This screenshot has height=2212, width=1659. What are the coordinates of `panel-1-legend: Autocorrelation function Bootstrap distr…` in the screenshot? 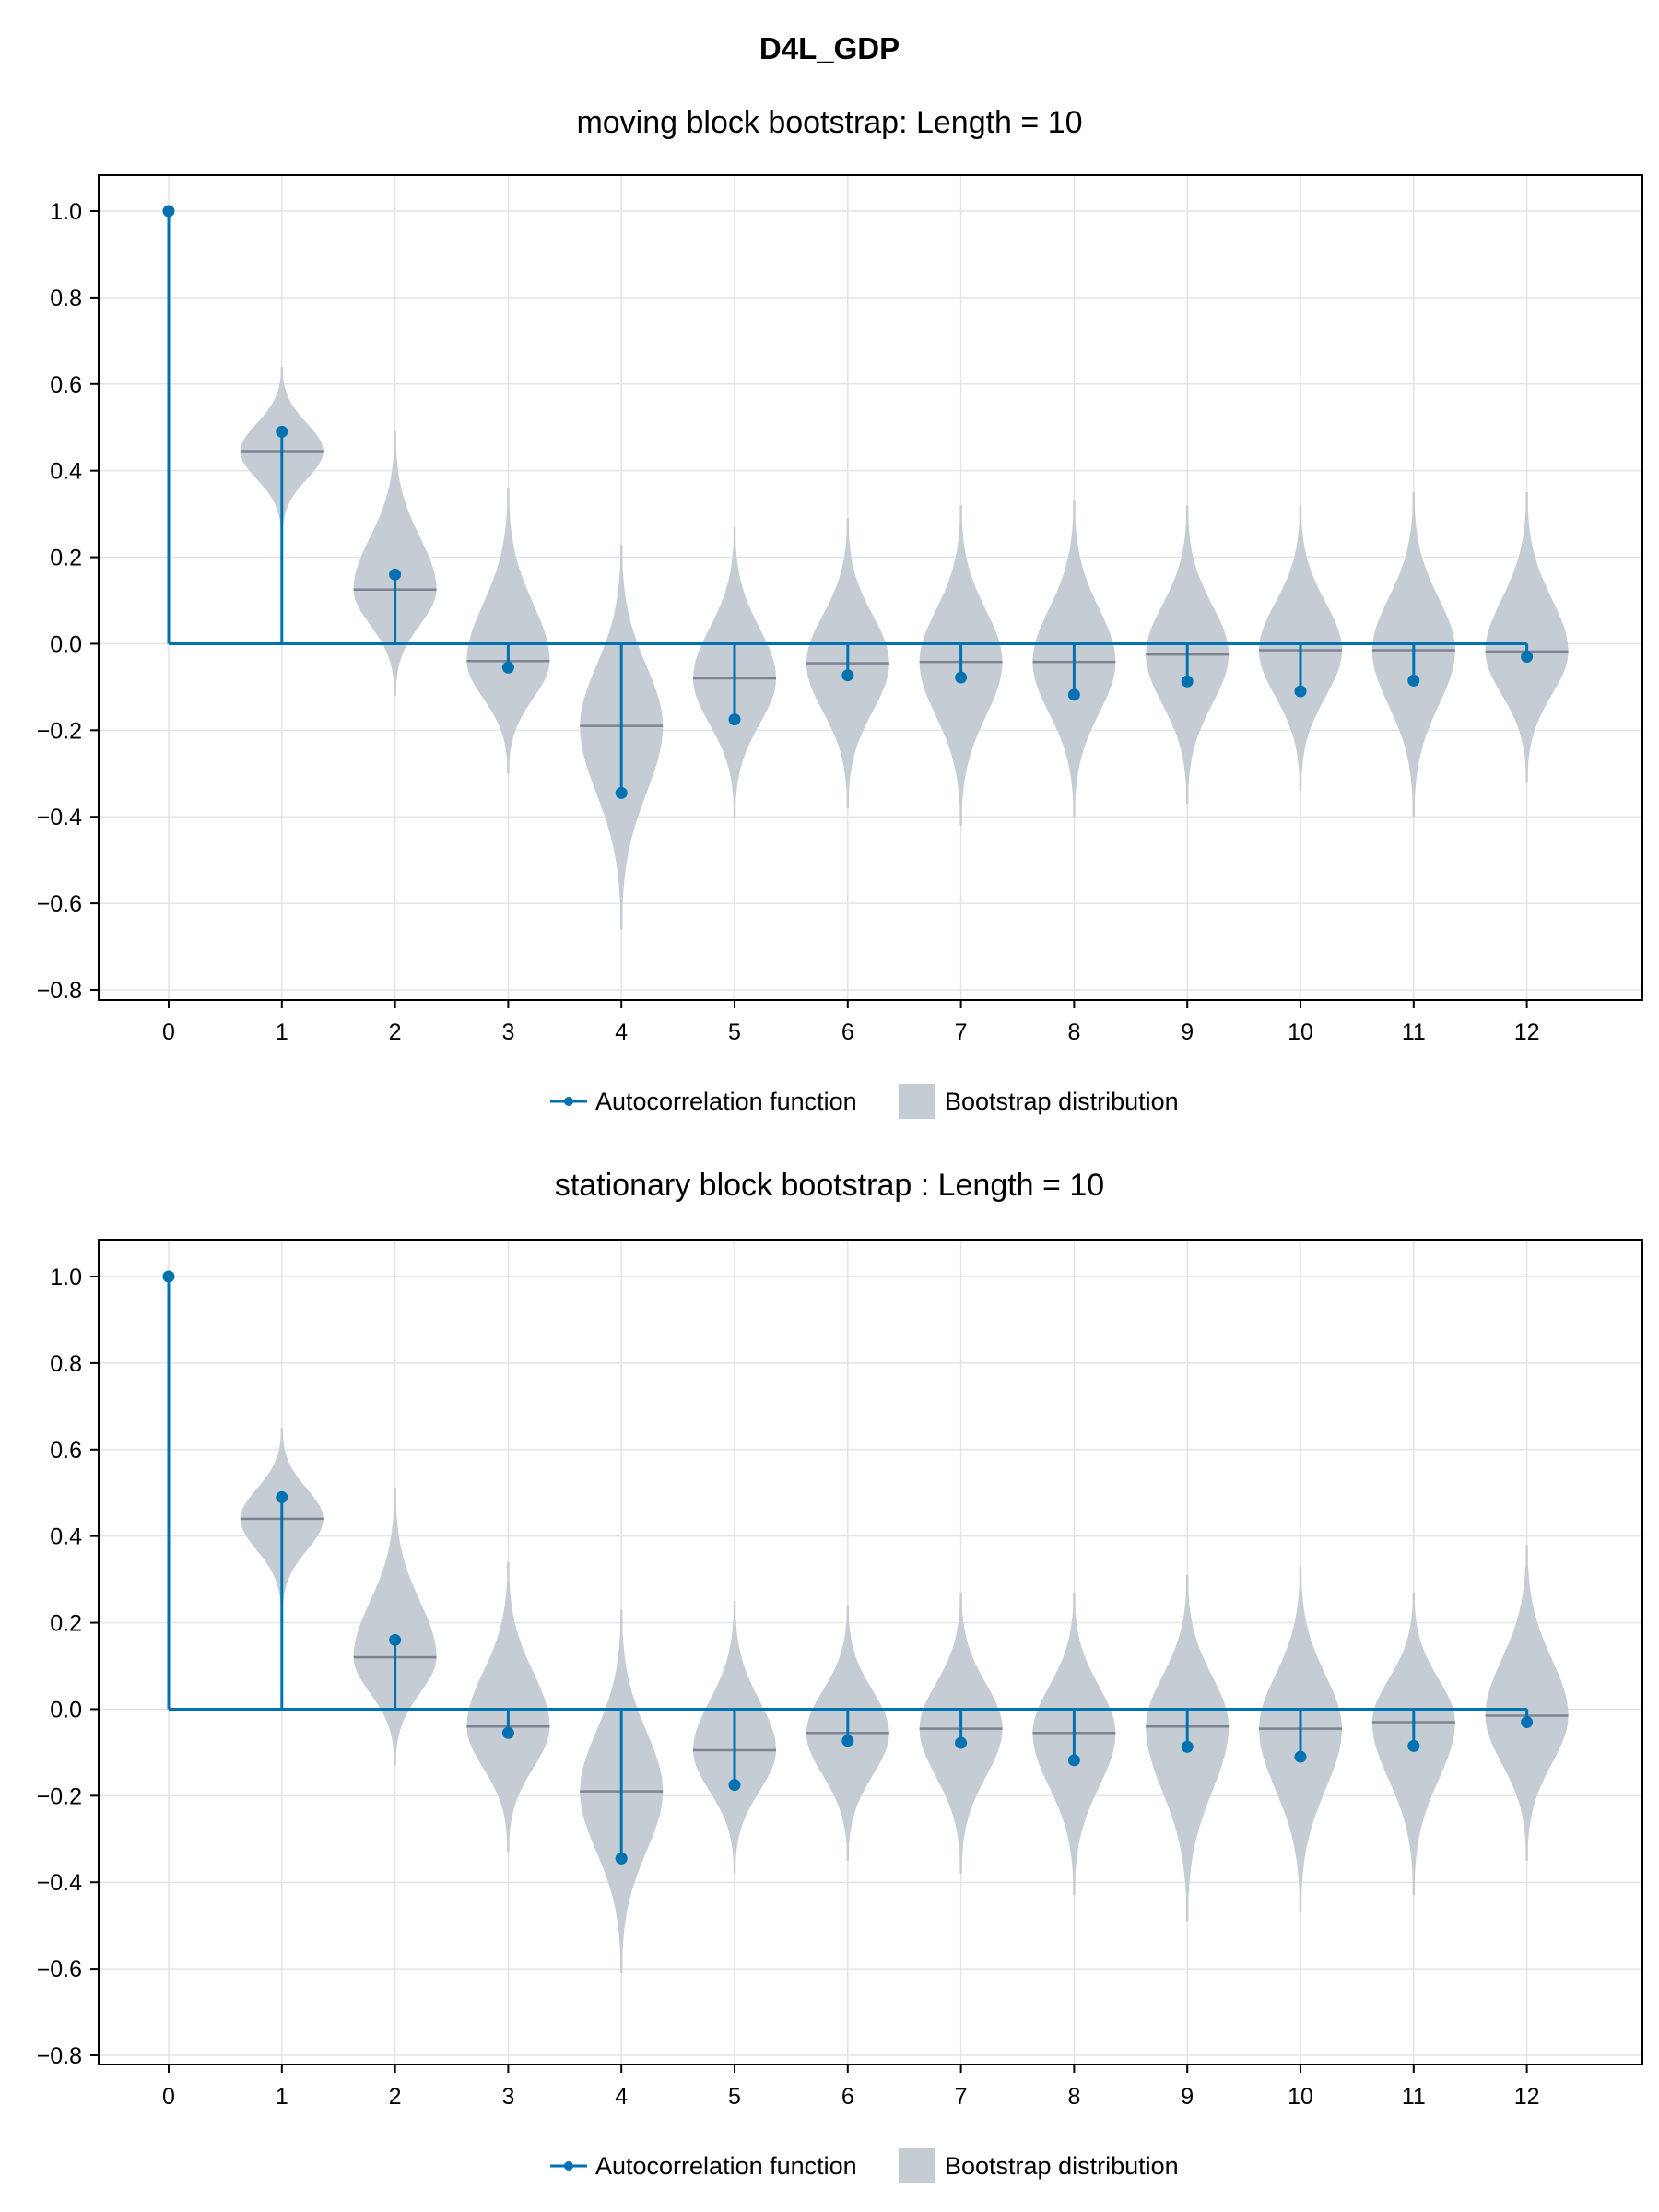 It's located at (864, 1101).